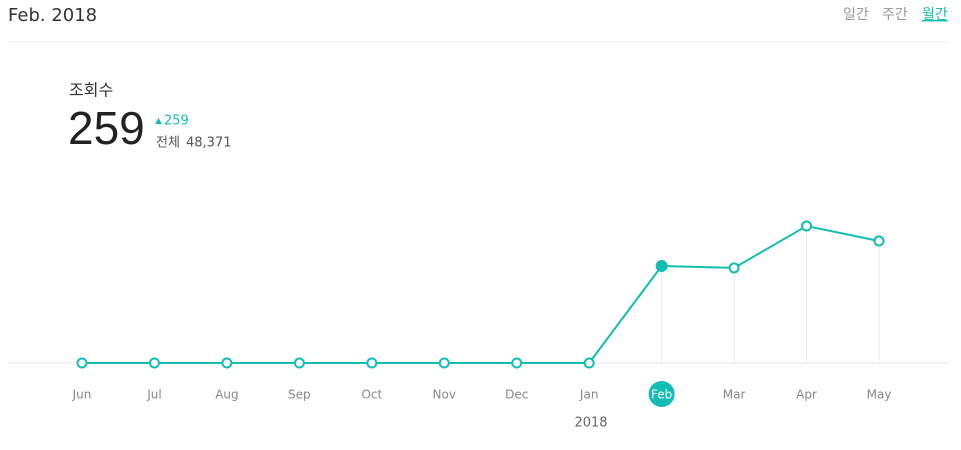 This screenshot has height=450, width=961. What do you see at coordinates (153, 395) in the screenshot?
I see `x-tick-label: Jul` at bounding box center [153, 395].